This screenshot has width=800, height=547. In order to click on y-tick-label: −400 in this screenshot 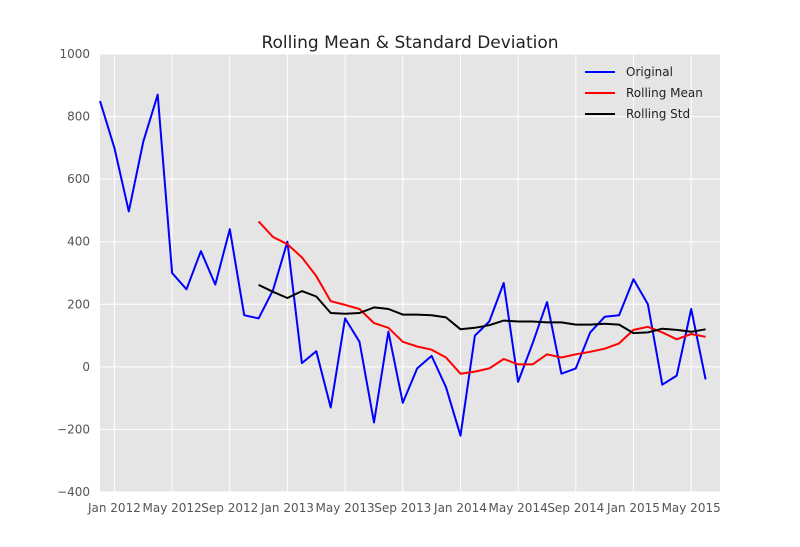, I will do `click(73, 492)`.